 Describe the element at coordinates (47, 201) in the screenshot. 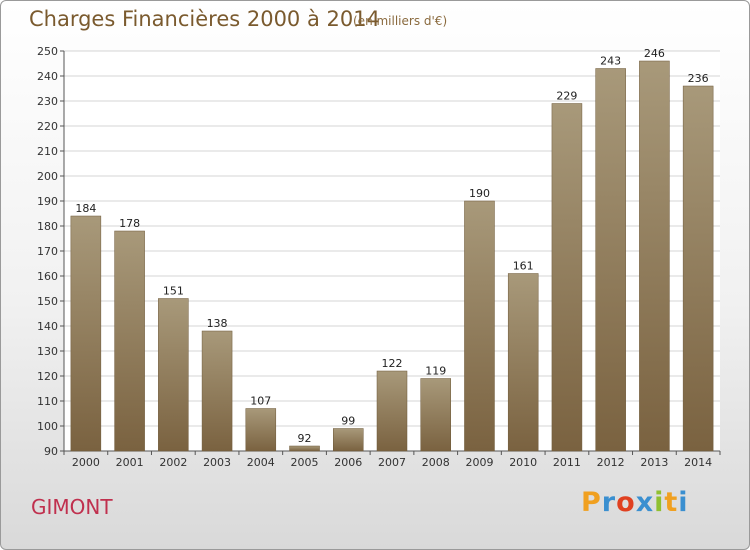

I see `y-tick-label: 190` at that location.